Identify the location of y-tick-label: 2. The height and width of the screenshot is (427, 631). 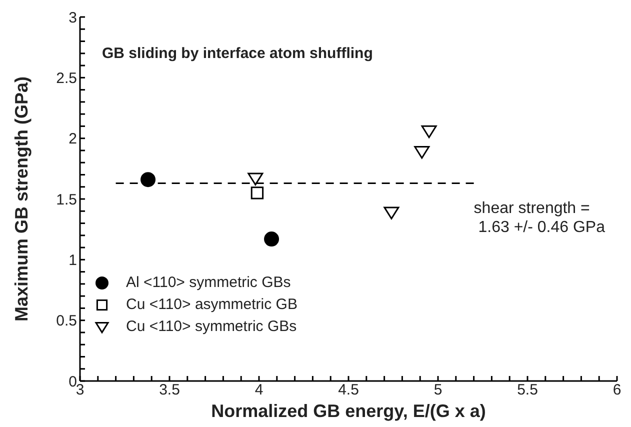
(72, 139).